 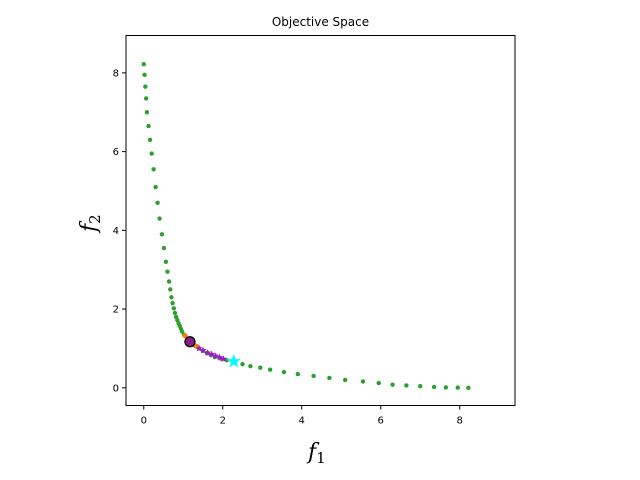 I want to click on y-tick-label: 6, so click(x=116, y=152).